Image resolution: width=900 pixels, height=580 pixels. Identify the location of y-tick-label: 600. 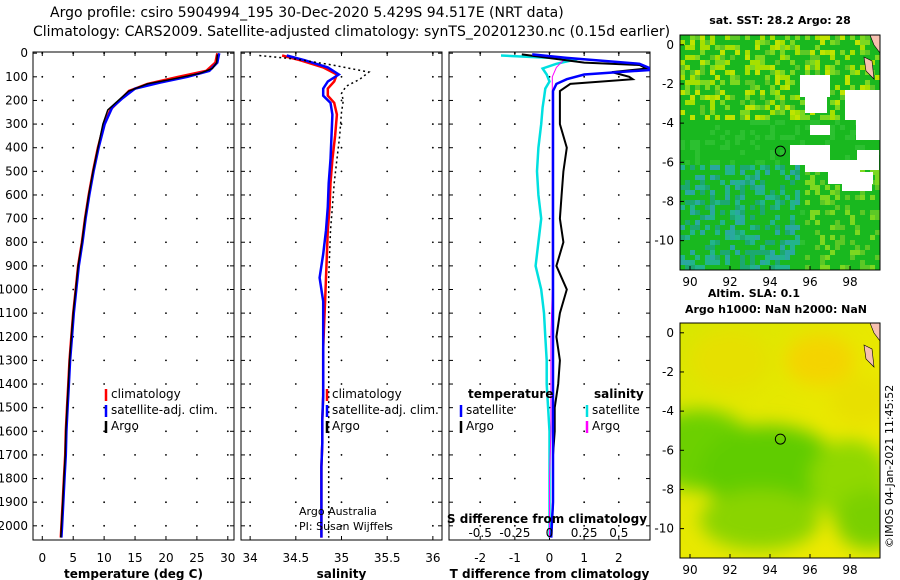
(16, 195).